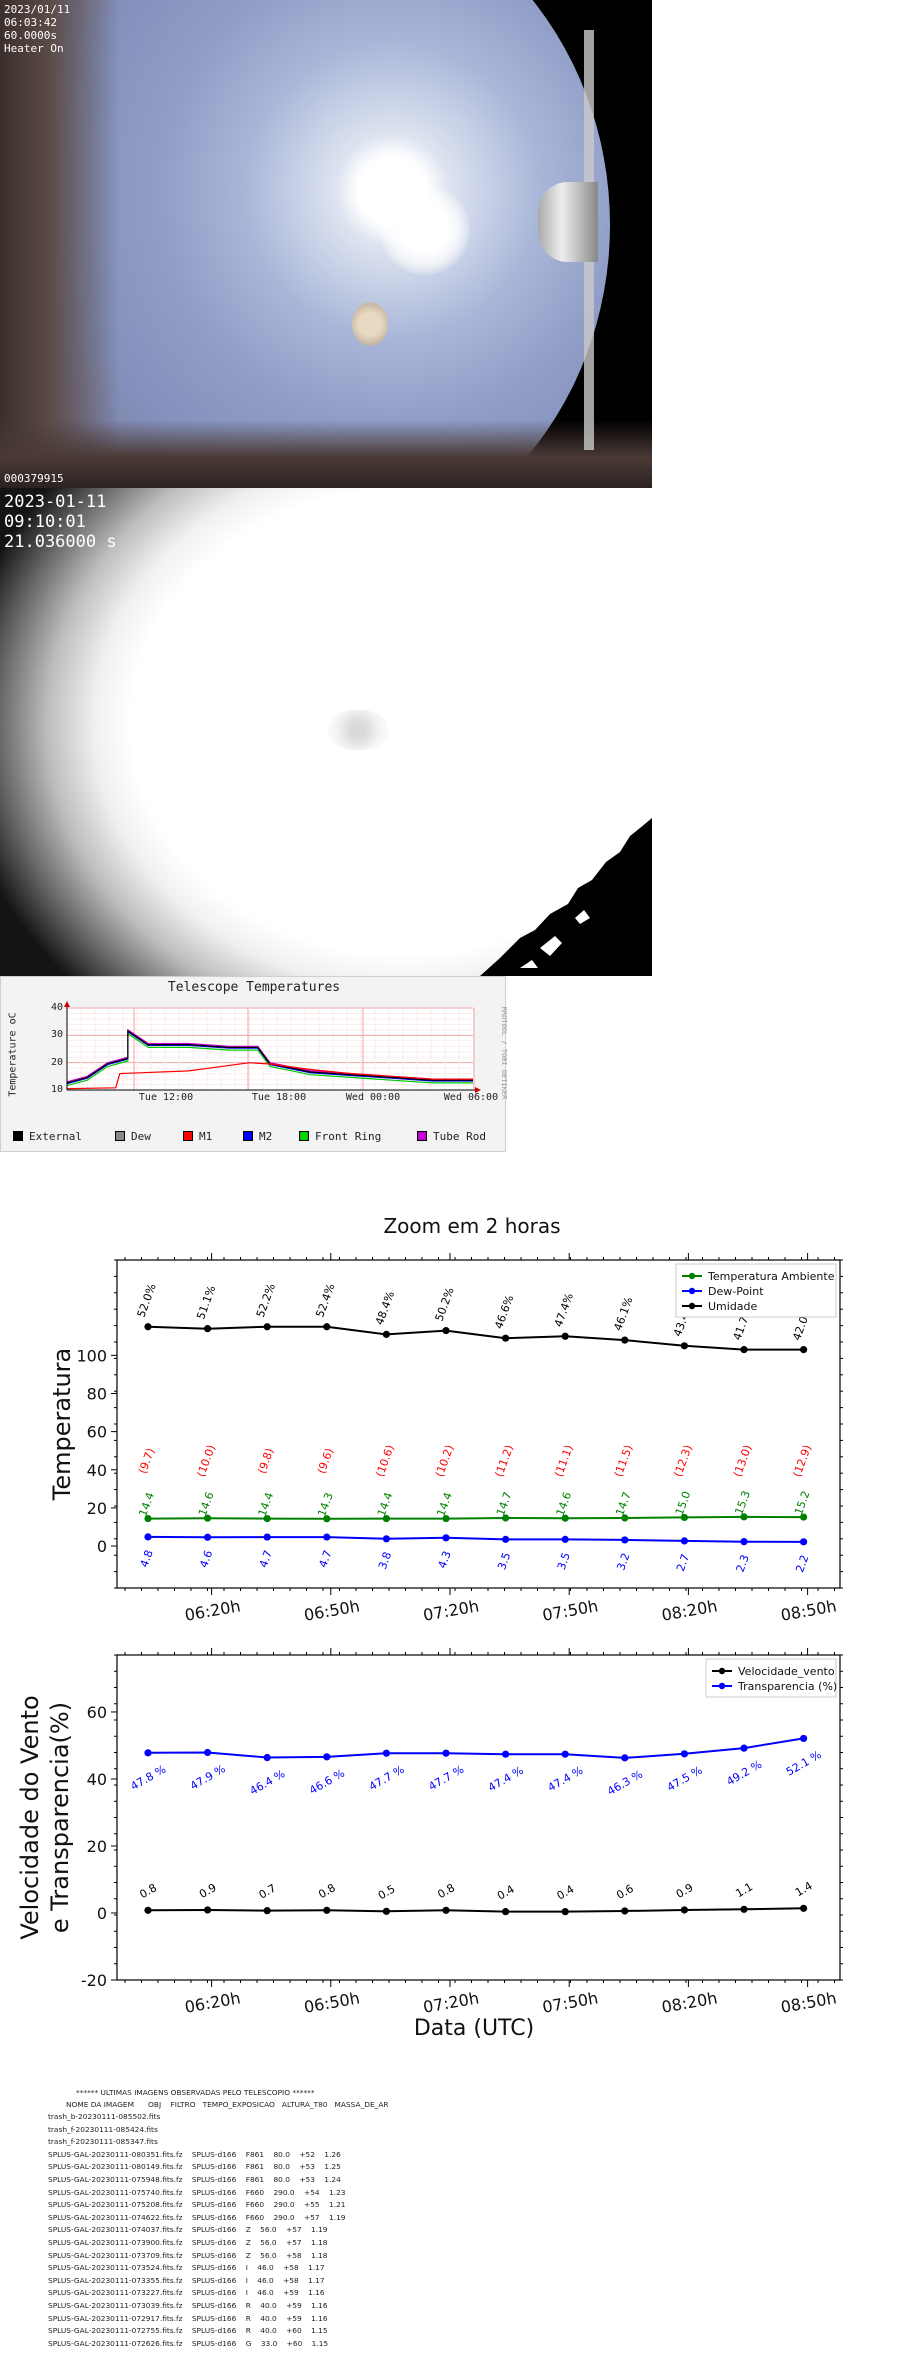  I want to click on data-label: 47.7 %, so click(387, 1778).